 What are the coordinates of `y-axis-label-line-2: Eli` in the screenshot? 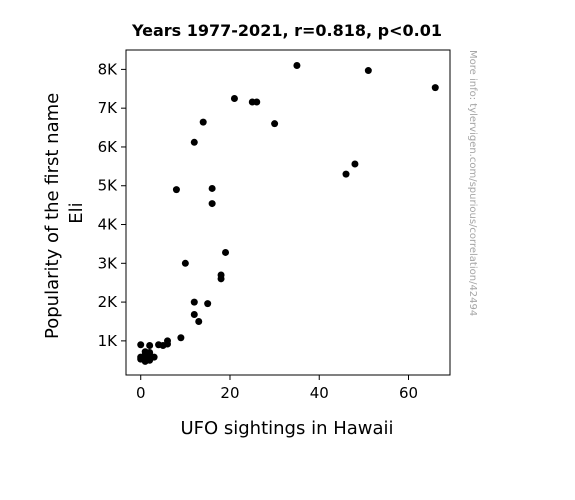 It's located at (76, 212).